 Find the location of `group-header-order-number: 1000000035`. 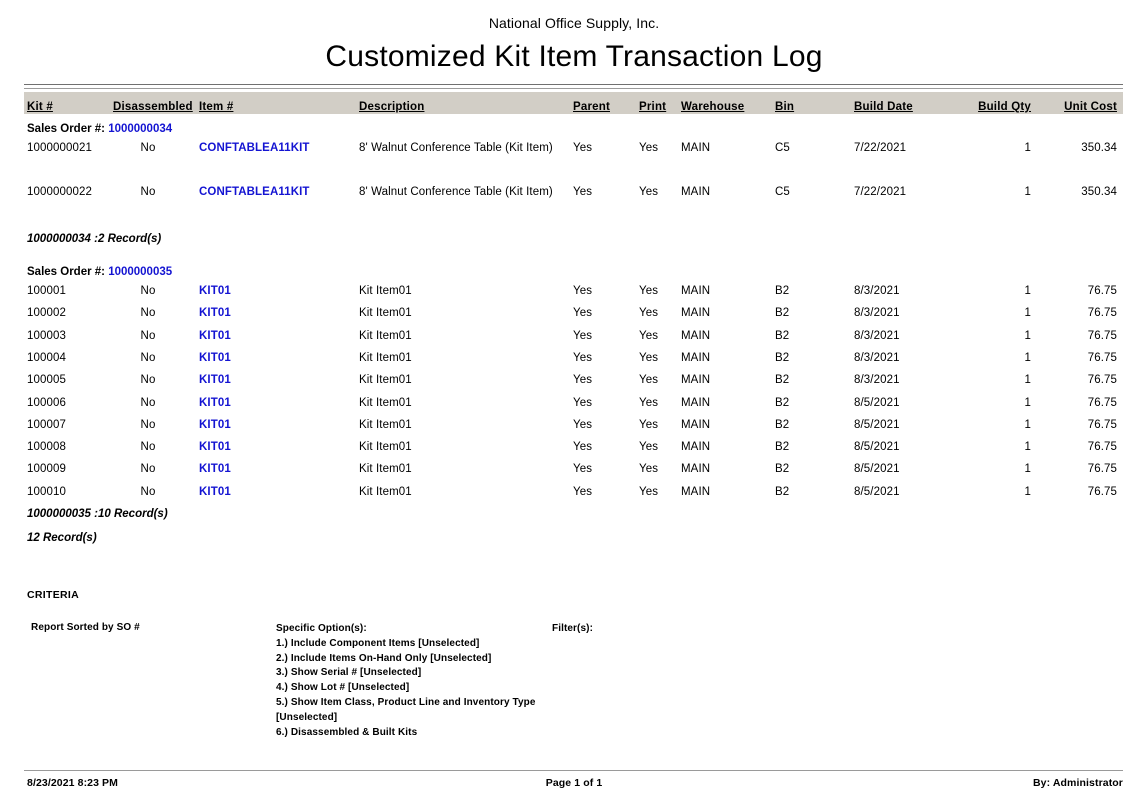

group-header-order-number: 1000000035 is located at coordinates (140, 272).